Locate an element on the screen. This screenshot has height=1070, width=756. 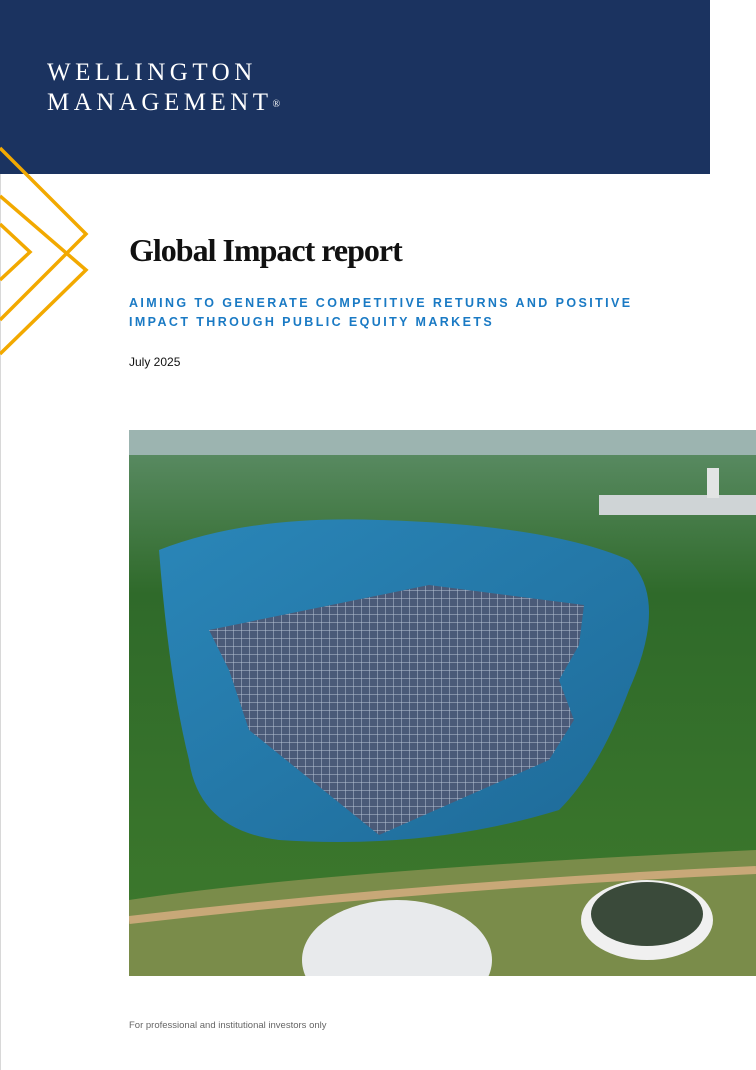
subtitle-line-2: IMPACT THROUGH PUBLIC EQUITY MARKETS is located at coordinates (312, 322).